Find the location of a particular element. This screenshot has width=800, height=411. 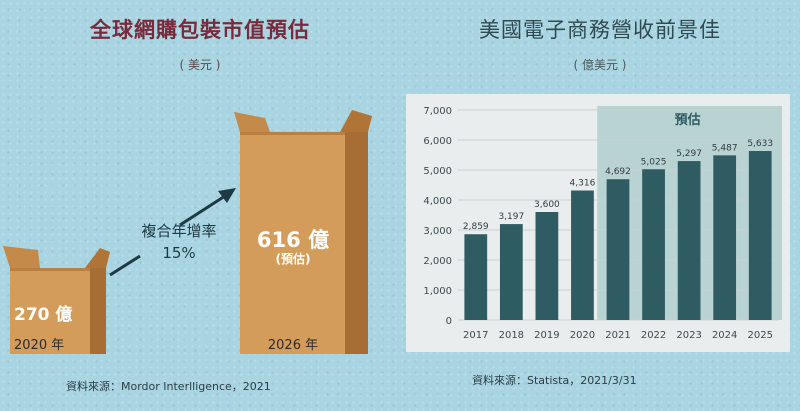

x-tick-label: 2021 is located at coordinates (617, 335).